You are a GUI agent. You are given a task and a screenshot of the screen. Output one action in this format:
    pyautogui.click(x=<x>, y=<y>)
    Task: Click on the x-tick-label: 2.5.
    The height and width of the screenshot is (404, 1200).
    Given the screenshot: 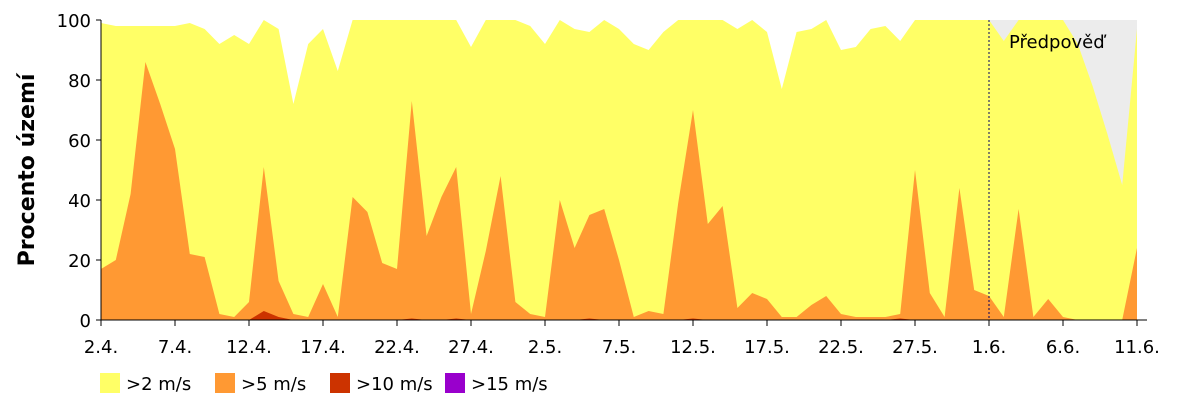 What is the action you would take?
    pyautogui.click(x=545, y=347)
    